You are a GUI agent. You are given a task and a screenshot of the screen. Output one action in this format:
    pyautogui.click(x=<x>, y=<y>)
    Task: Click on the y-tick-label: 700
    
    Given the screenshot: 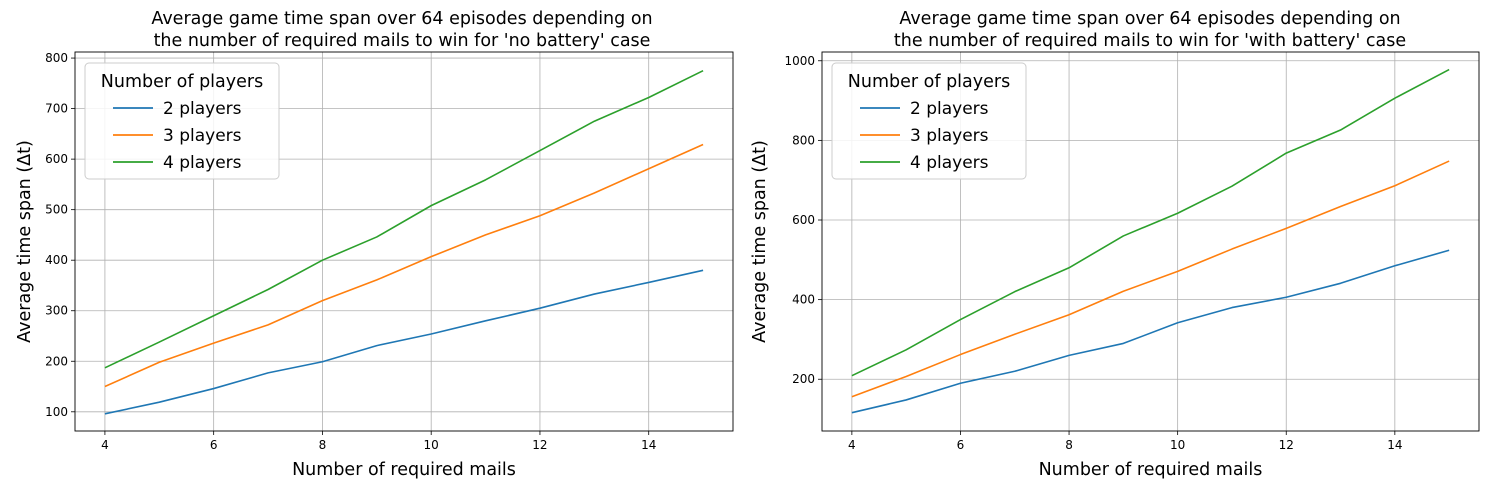 What is the action you would take?
    pyautogui.click(x=56, y=109)
    